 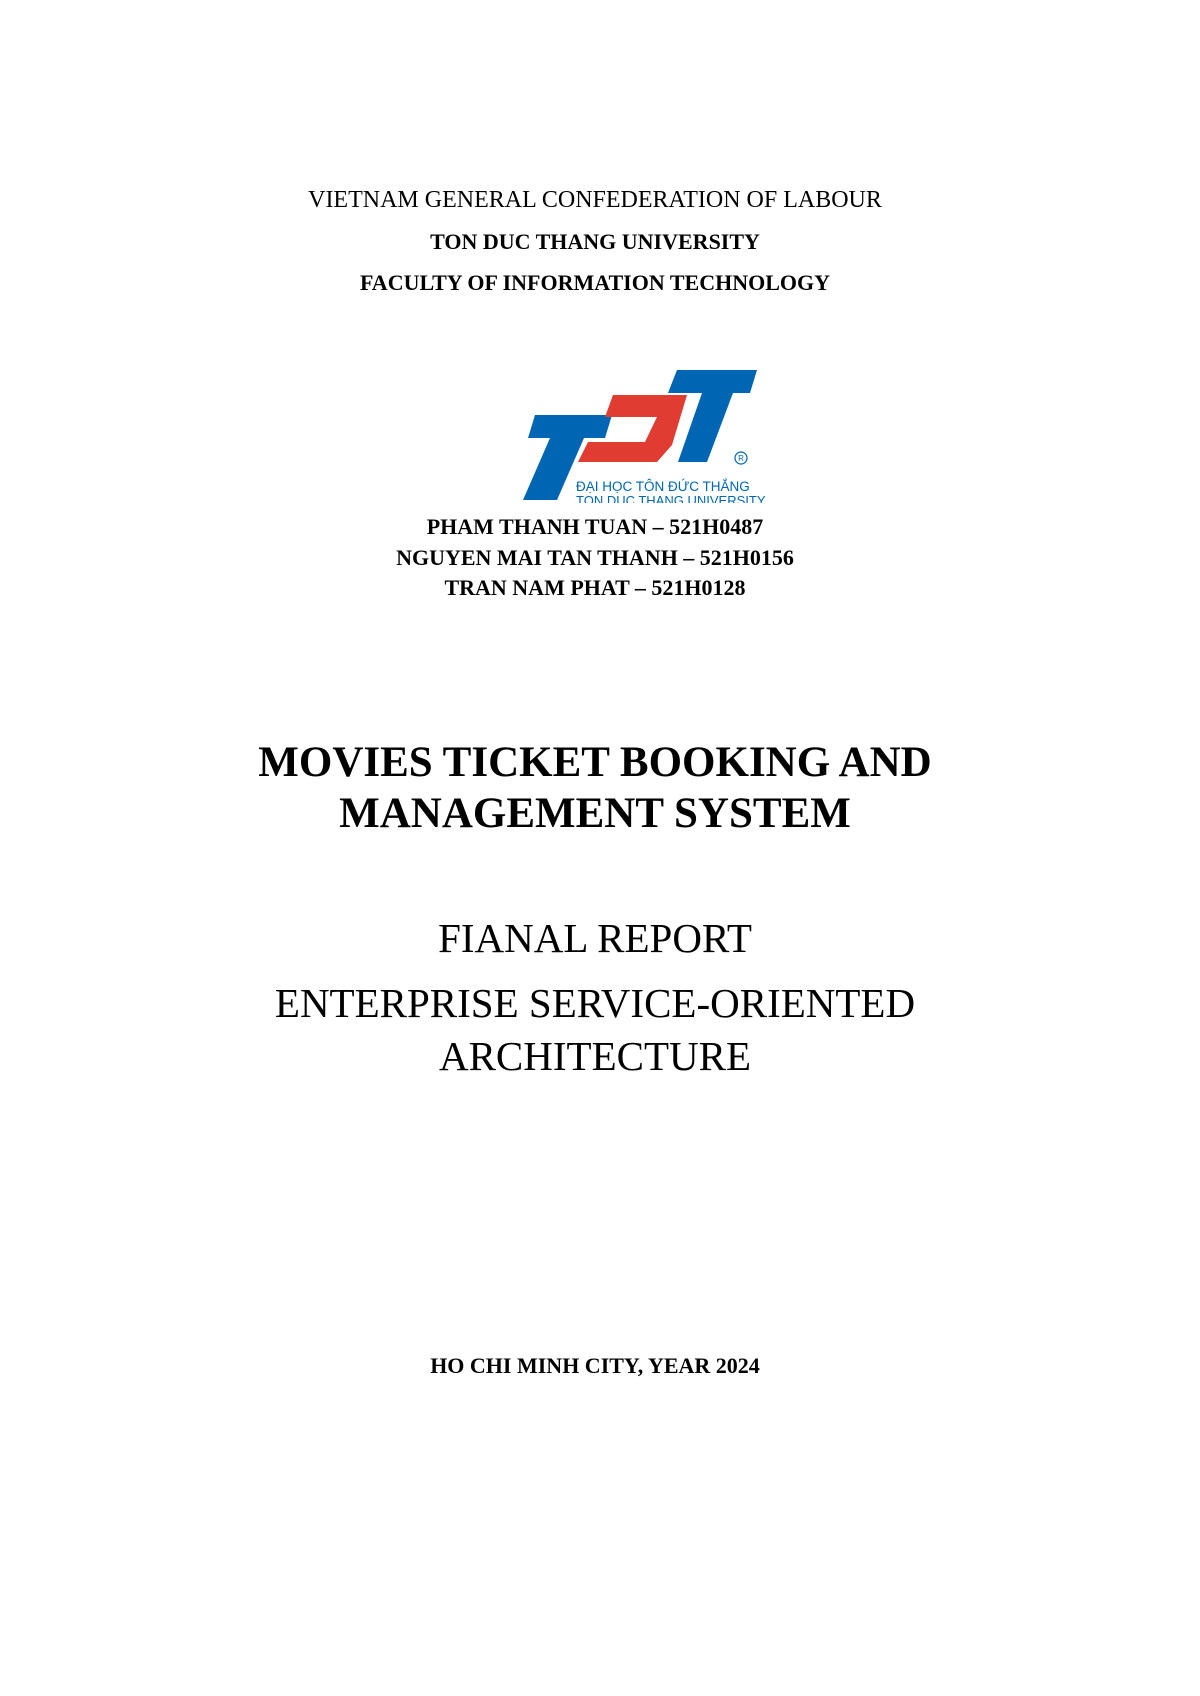 I want to click on author-3: TRAN NAM PHAT – 521H0128, so click(x=595, y=587).